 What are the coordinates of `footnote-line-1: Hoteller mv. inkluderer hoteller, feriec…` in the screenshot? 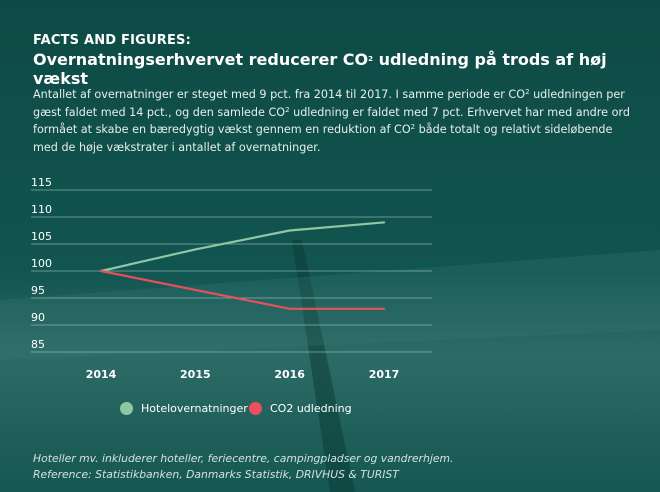 It's located at (243, 458).